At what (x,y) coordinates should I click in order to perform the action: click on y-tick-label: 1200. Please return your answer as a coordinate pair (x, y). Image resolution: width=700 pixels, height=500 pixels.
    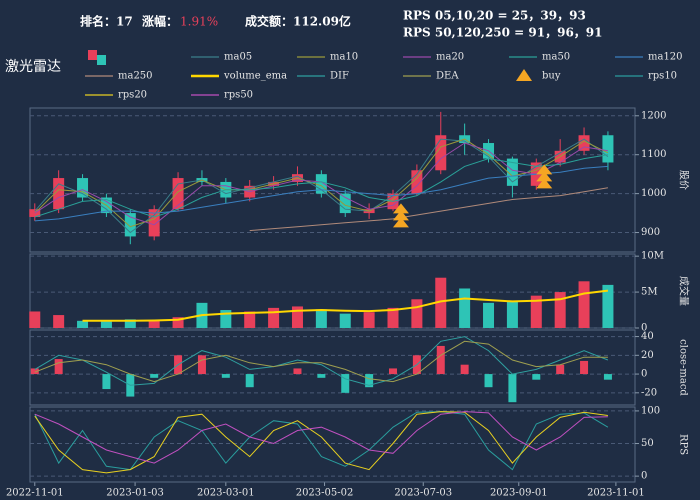
    Looking at the image, I should click on (653, 115).